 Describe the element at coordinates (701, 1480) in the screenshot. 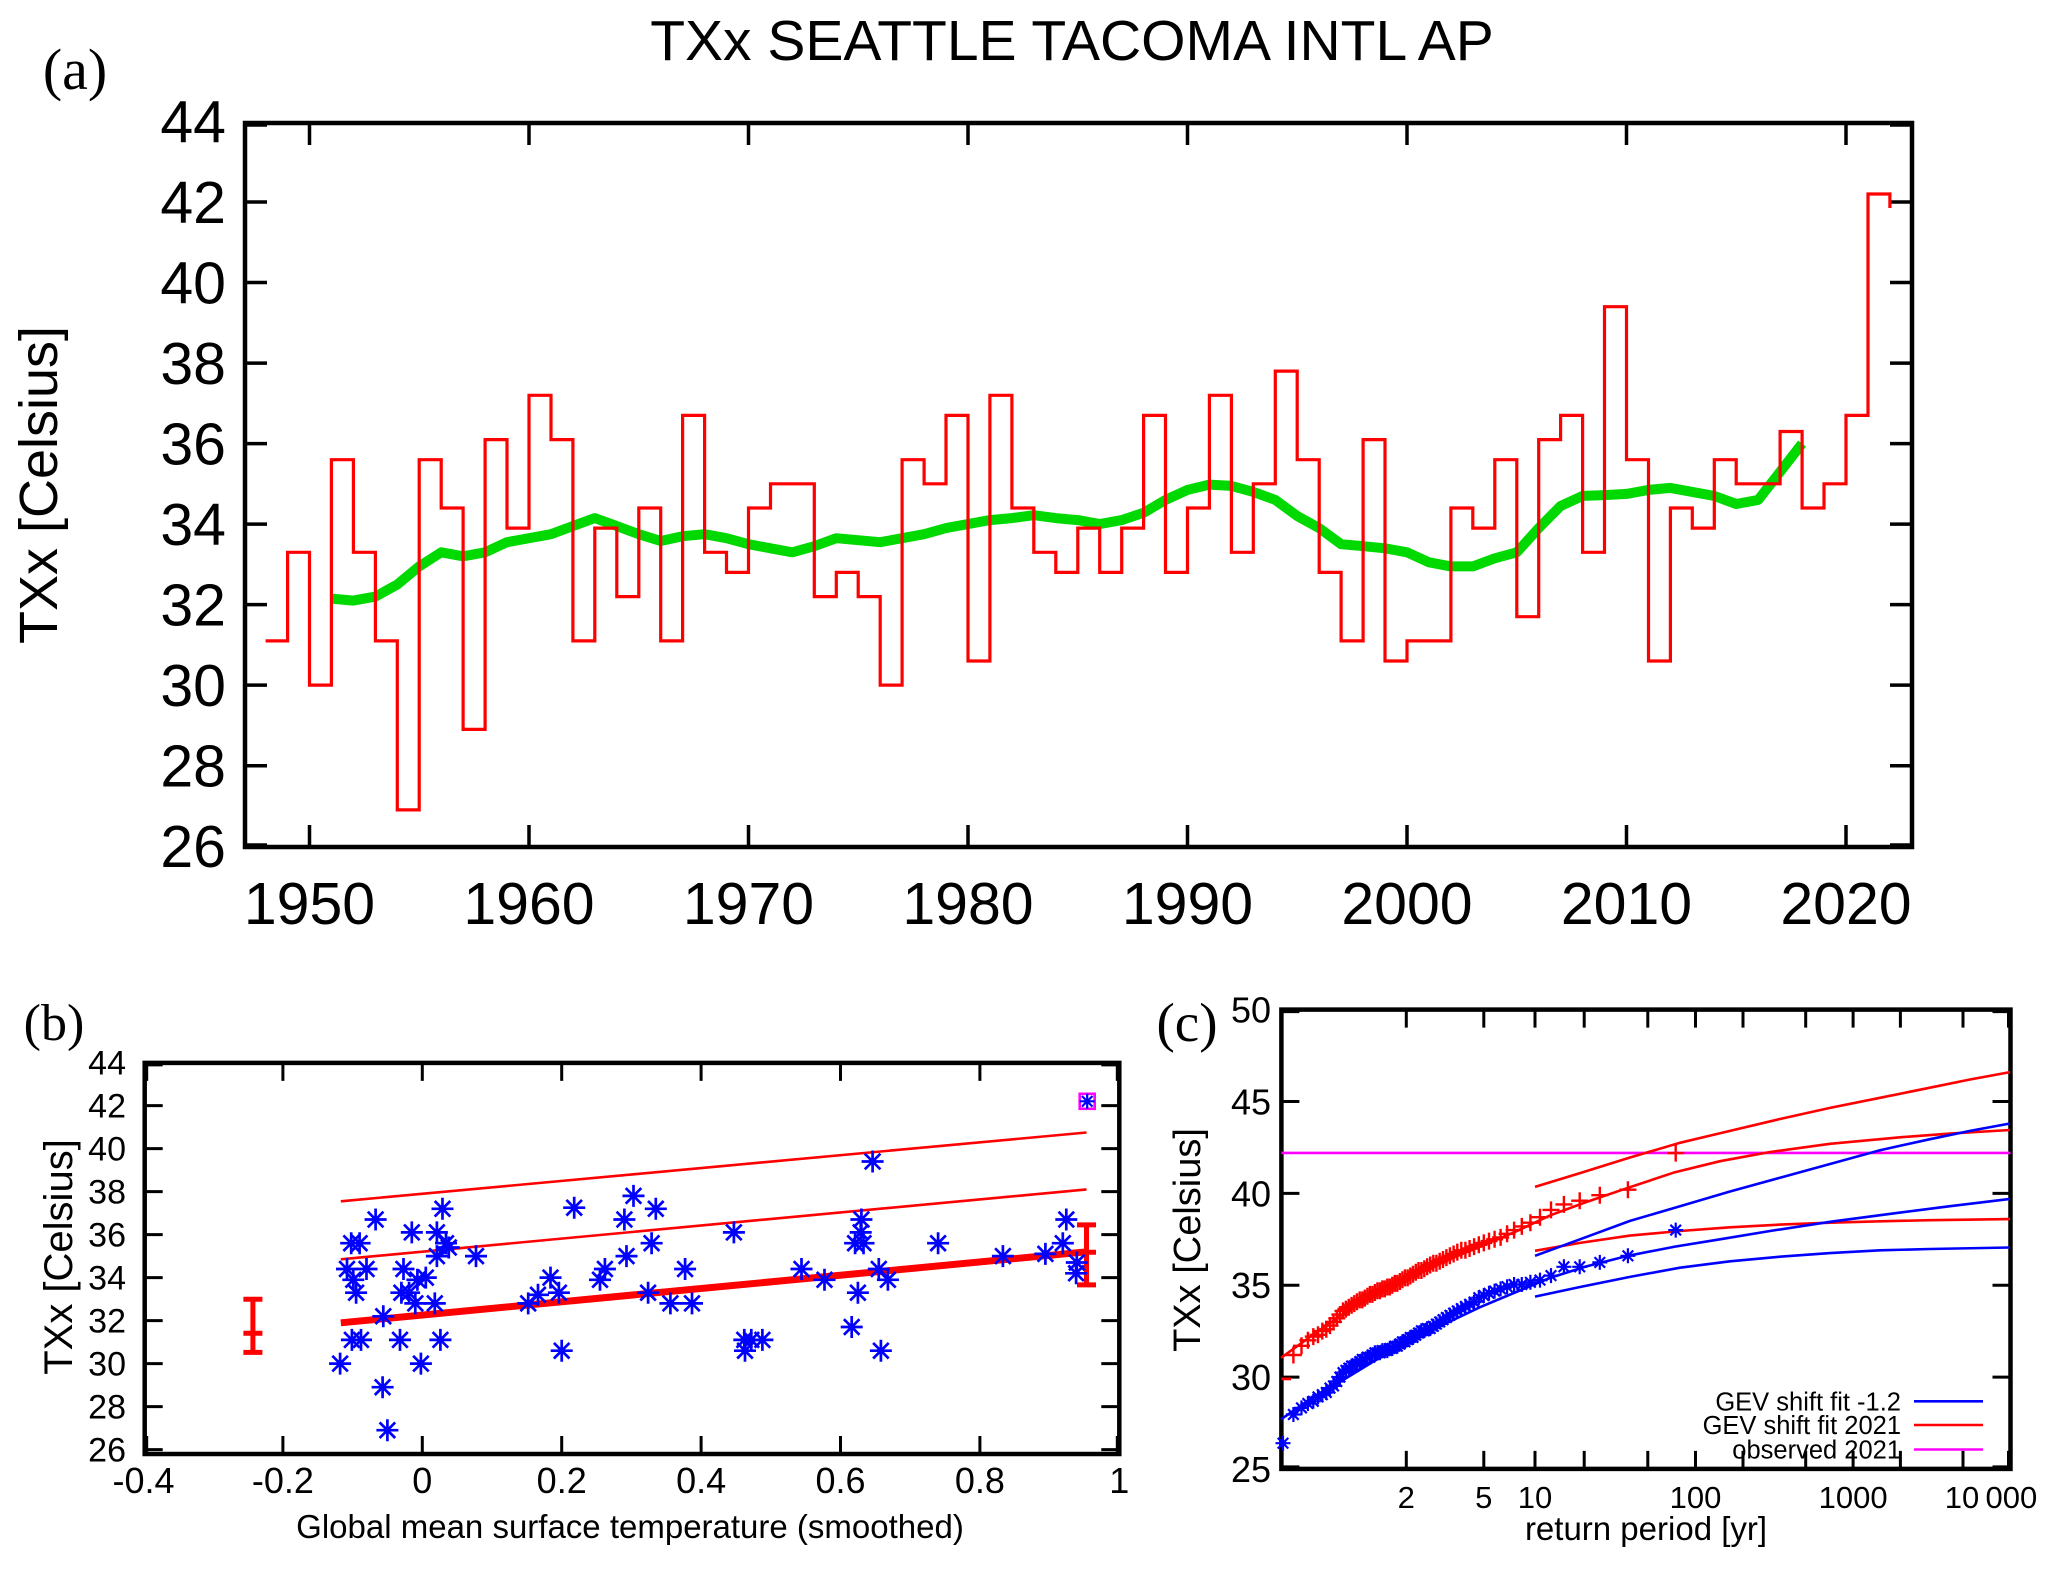

I see `svg-text: 0.4` at that location.